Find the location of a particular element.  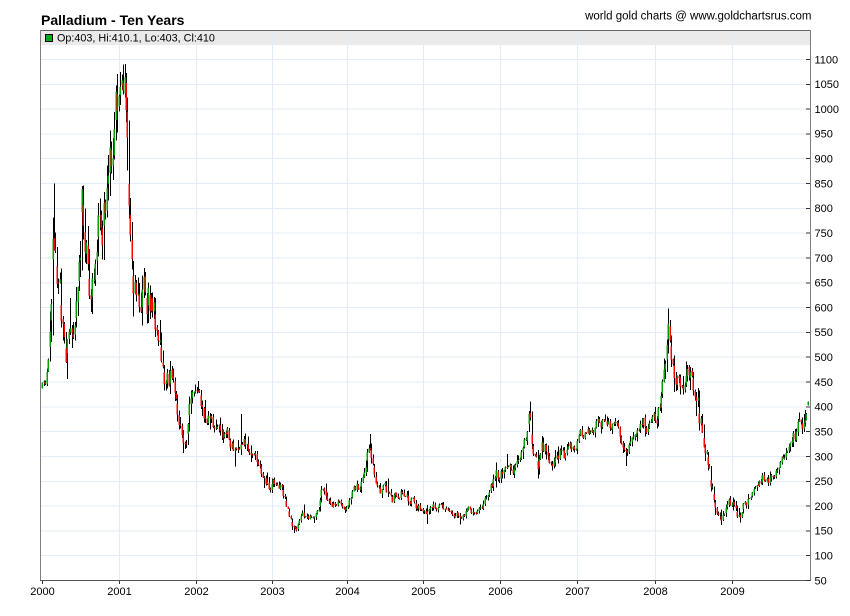

svg-text: 800 is located at coordinates (824, 209).